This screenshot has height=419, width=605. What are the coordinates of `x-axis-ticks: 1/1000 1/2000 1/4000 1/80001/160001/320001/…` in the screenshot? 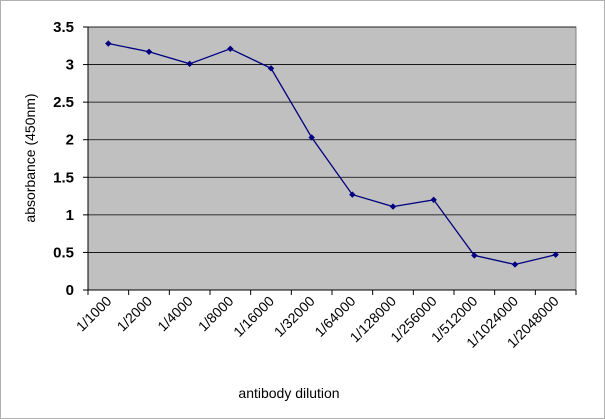 It's located at (325, 320).